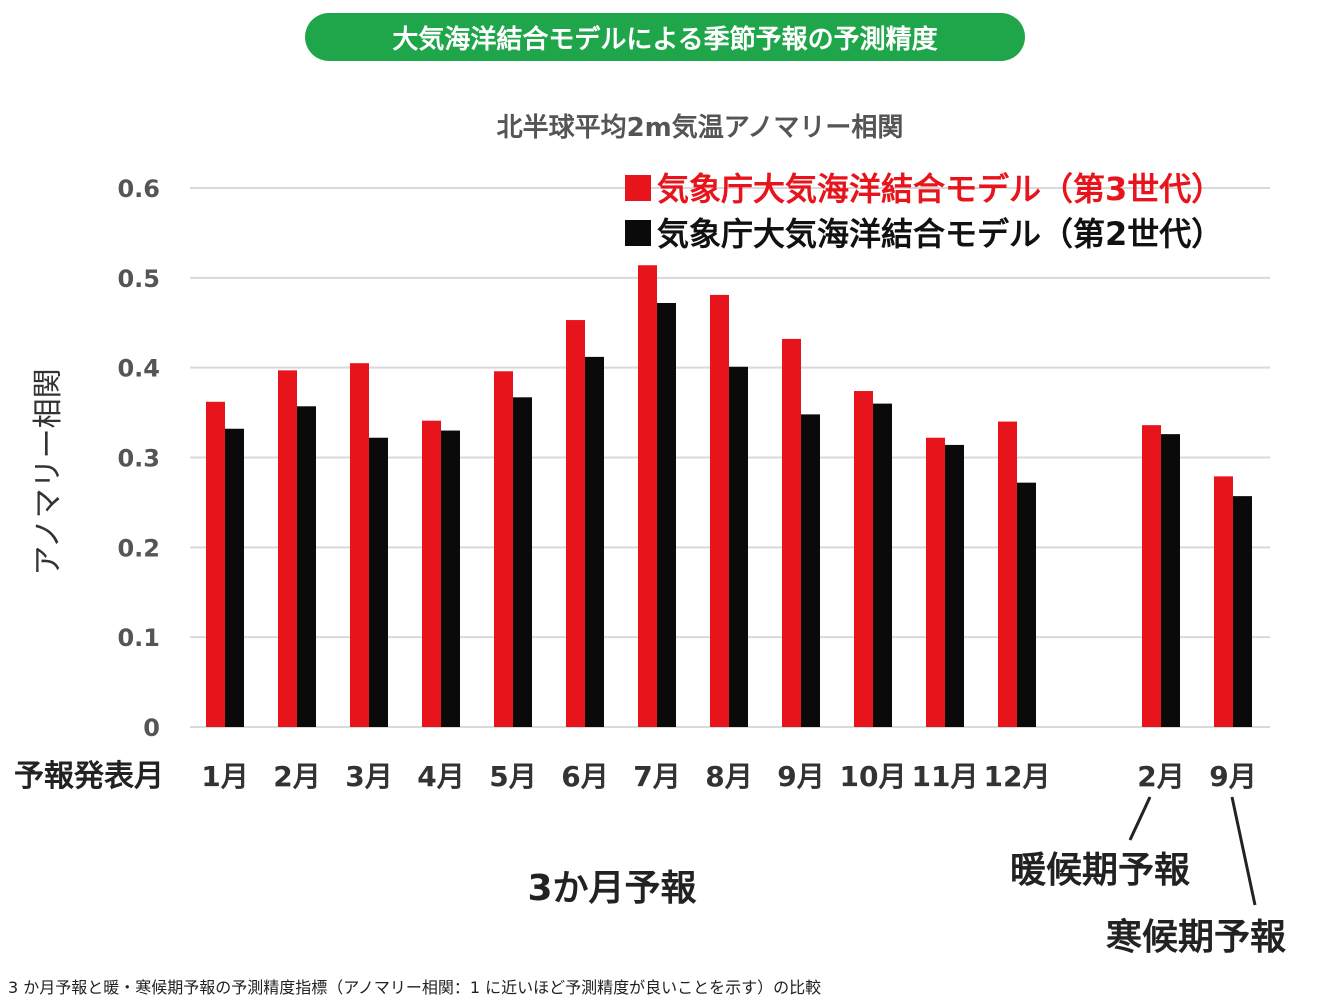  I want to click on y-tick-label: 0.1, so click(138, 638).